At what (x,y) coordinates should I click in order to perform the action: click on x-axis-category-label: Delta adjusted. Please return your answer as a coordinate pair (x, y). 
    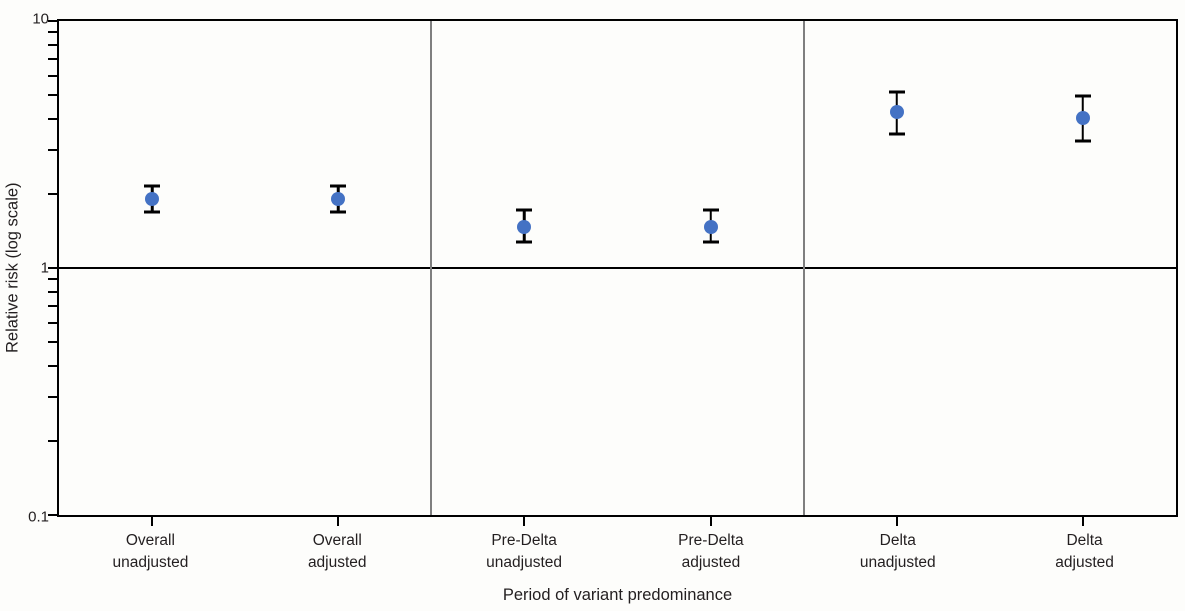
    Looking at the image, I should click on (1085, 552).